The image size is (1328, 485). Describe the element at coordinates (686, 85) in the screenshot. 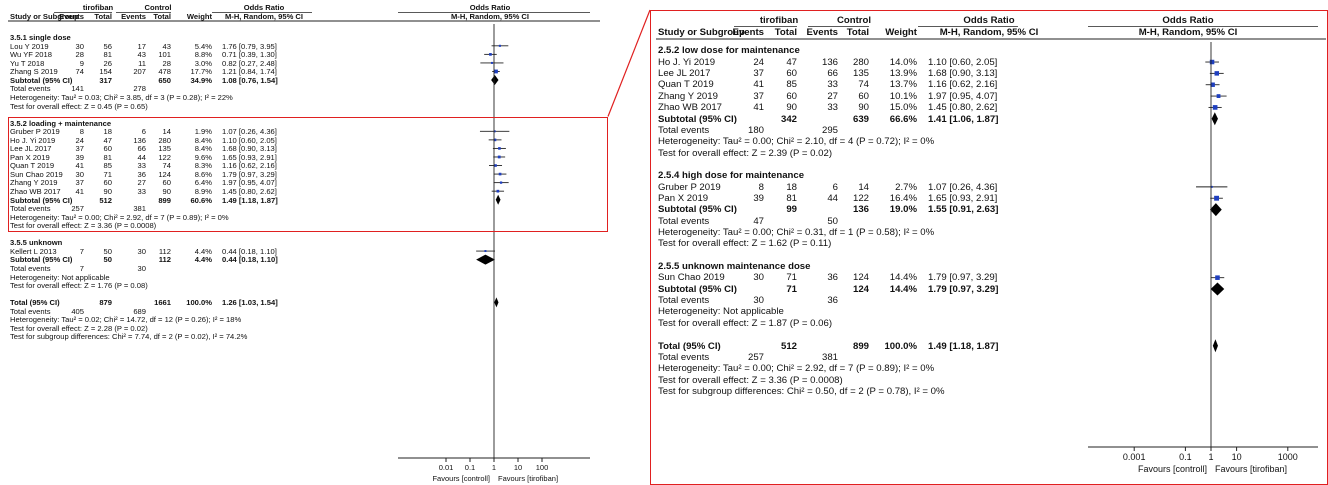

I see `study-name: Quan T 2019` at that location.